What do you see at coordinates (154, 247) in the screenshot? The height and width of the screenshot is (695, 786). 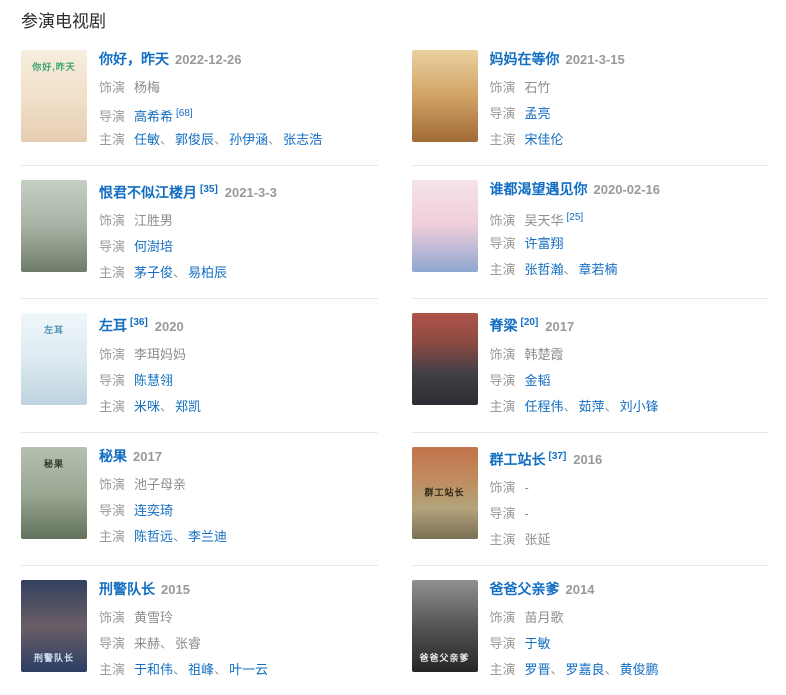 I see `person-link: 何澍培` at bounding box center [154, 247].